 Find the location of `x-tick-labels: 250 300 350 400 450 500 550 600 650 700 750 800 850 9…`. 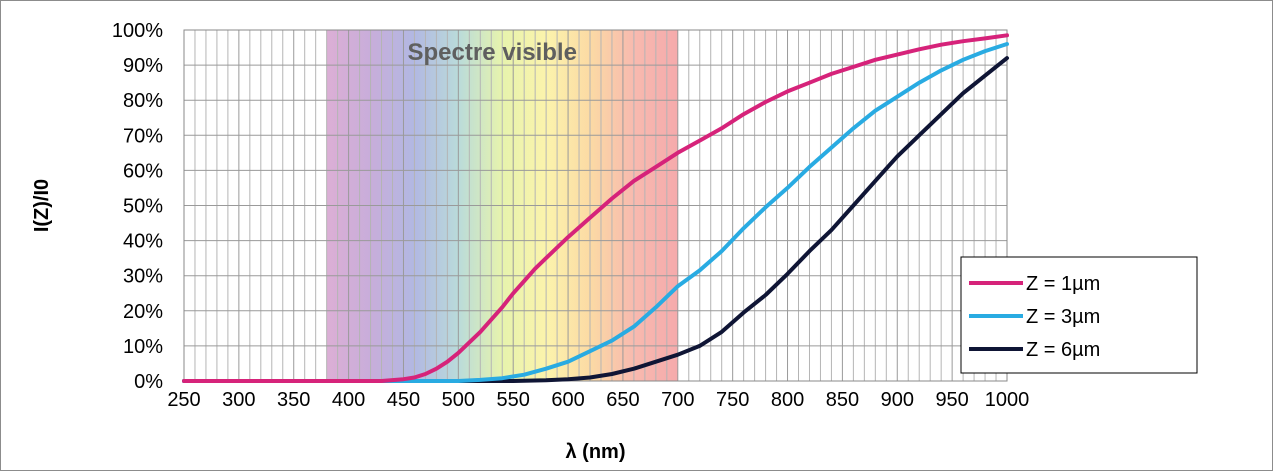

x-tick-labels: 250 300 350 400 450 500 550 600 650 700 750 800 850 9… is located at coordinates (598, 400).